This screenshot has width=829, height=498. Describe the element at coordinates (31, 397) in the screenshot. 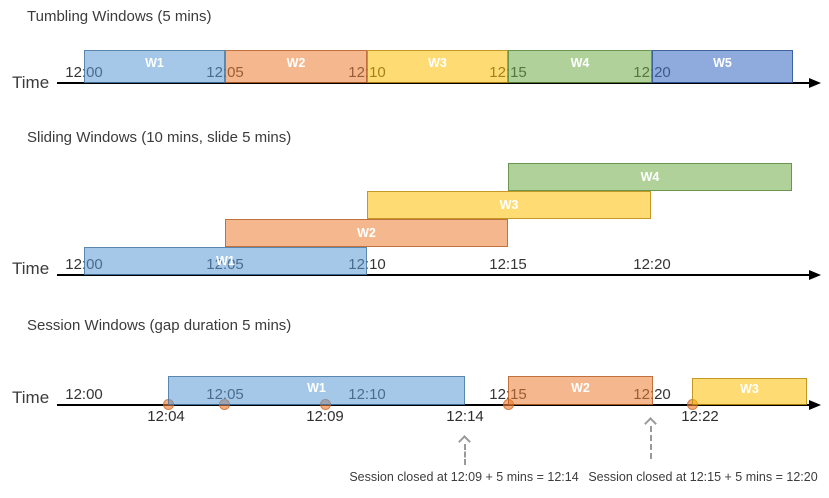

I see `session-time-label: Time` at that location.